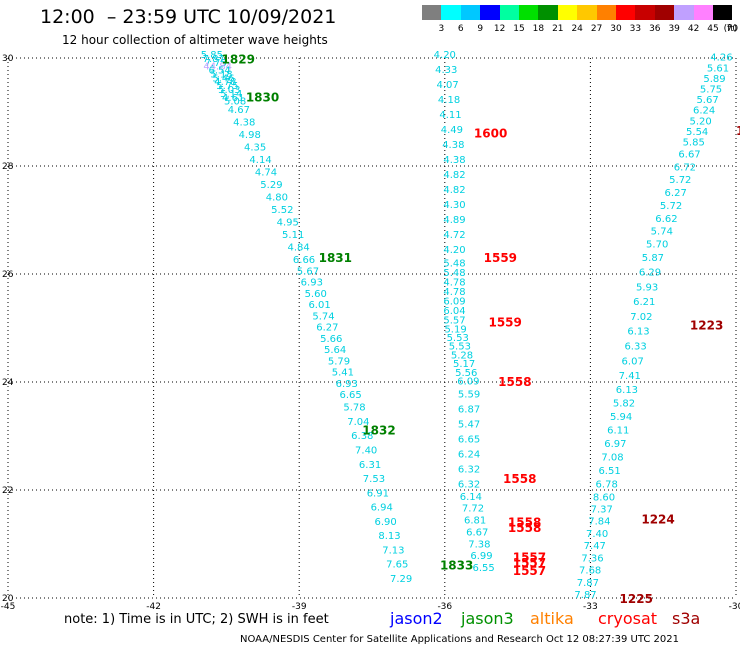 Image resolution: width=740 pixels, height=650 pixels. I want to click on color-scale-label: 33, so click(635, 29).